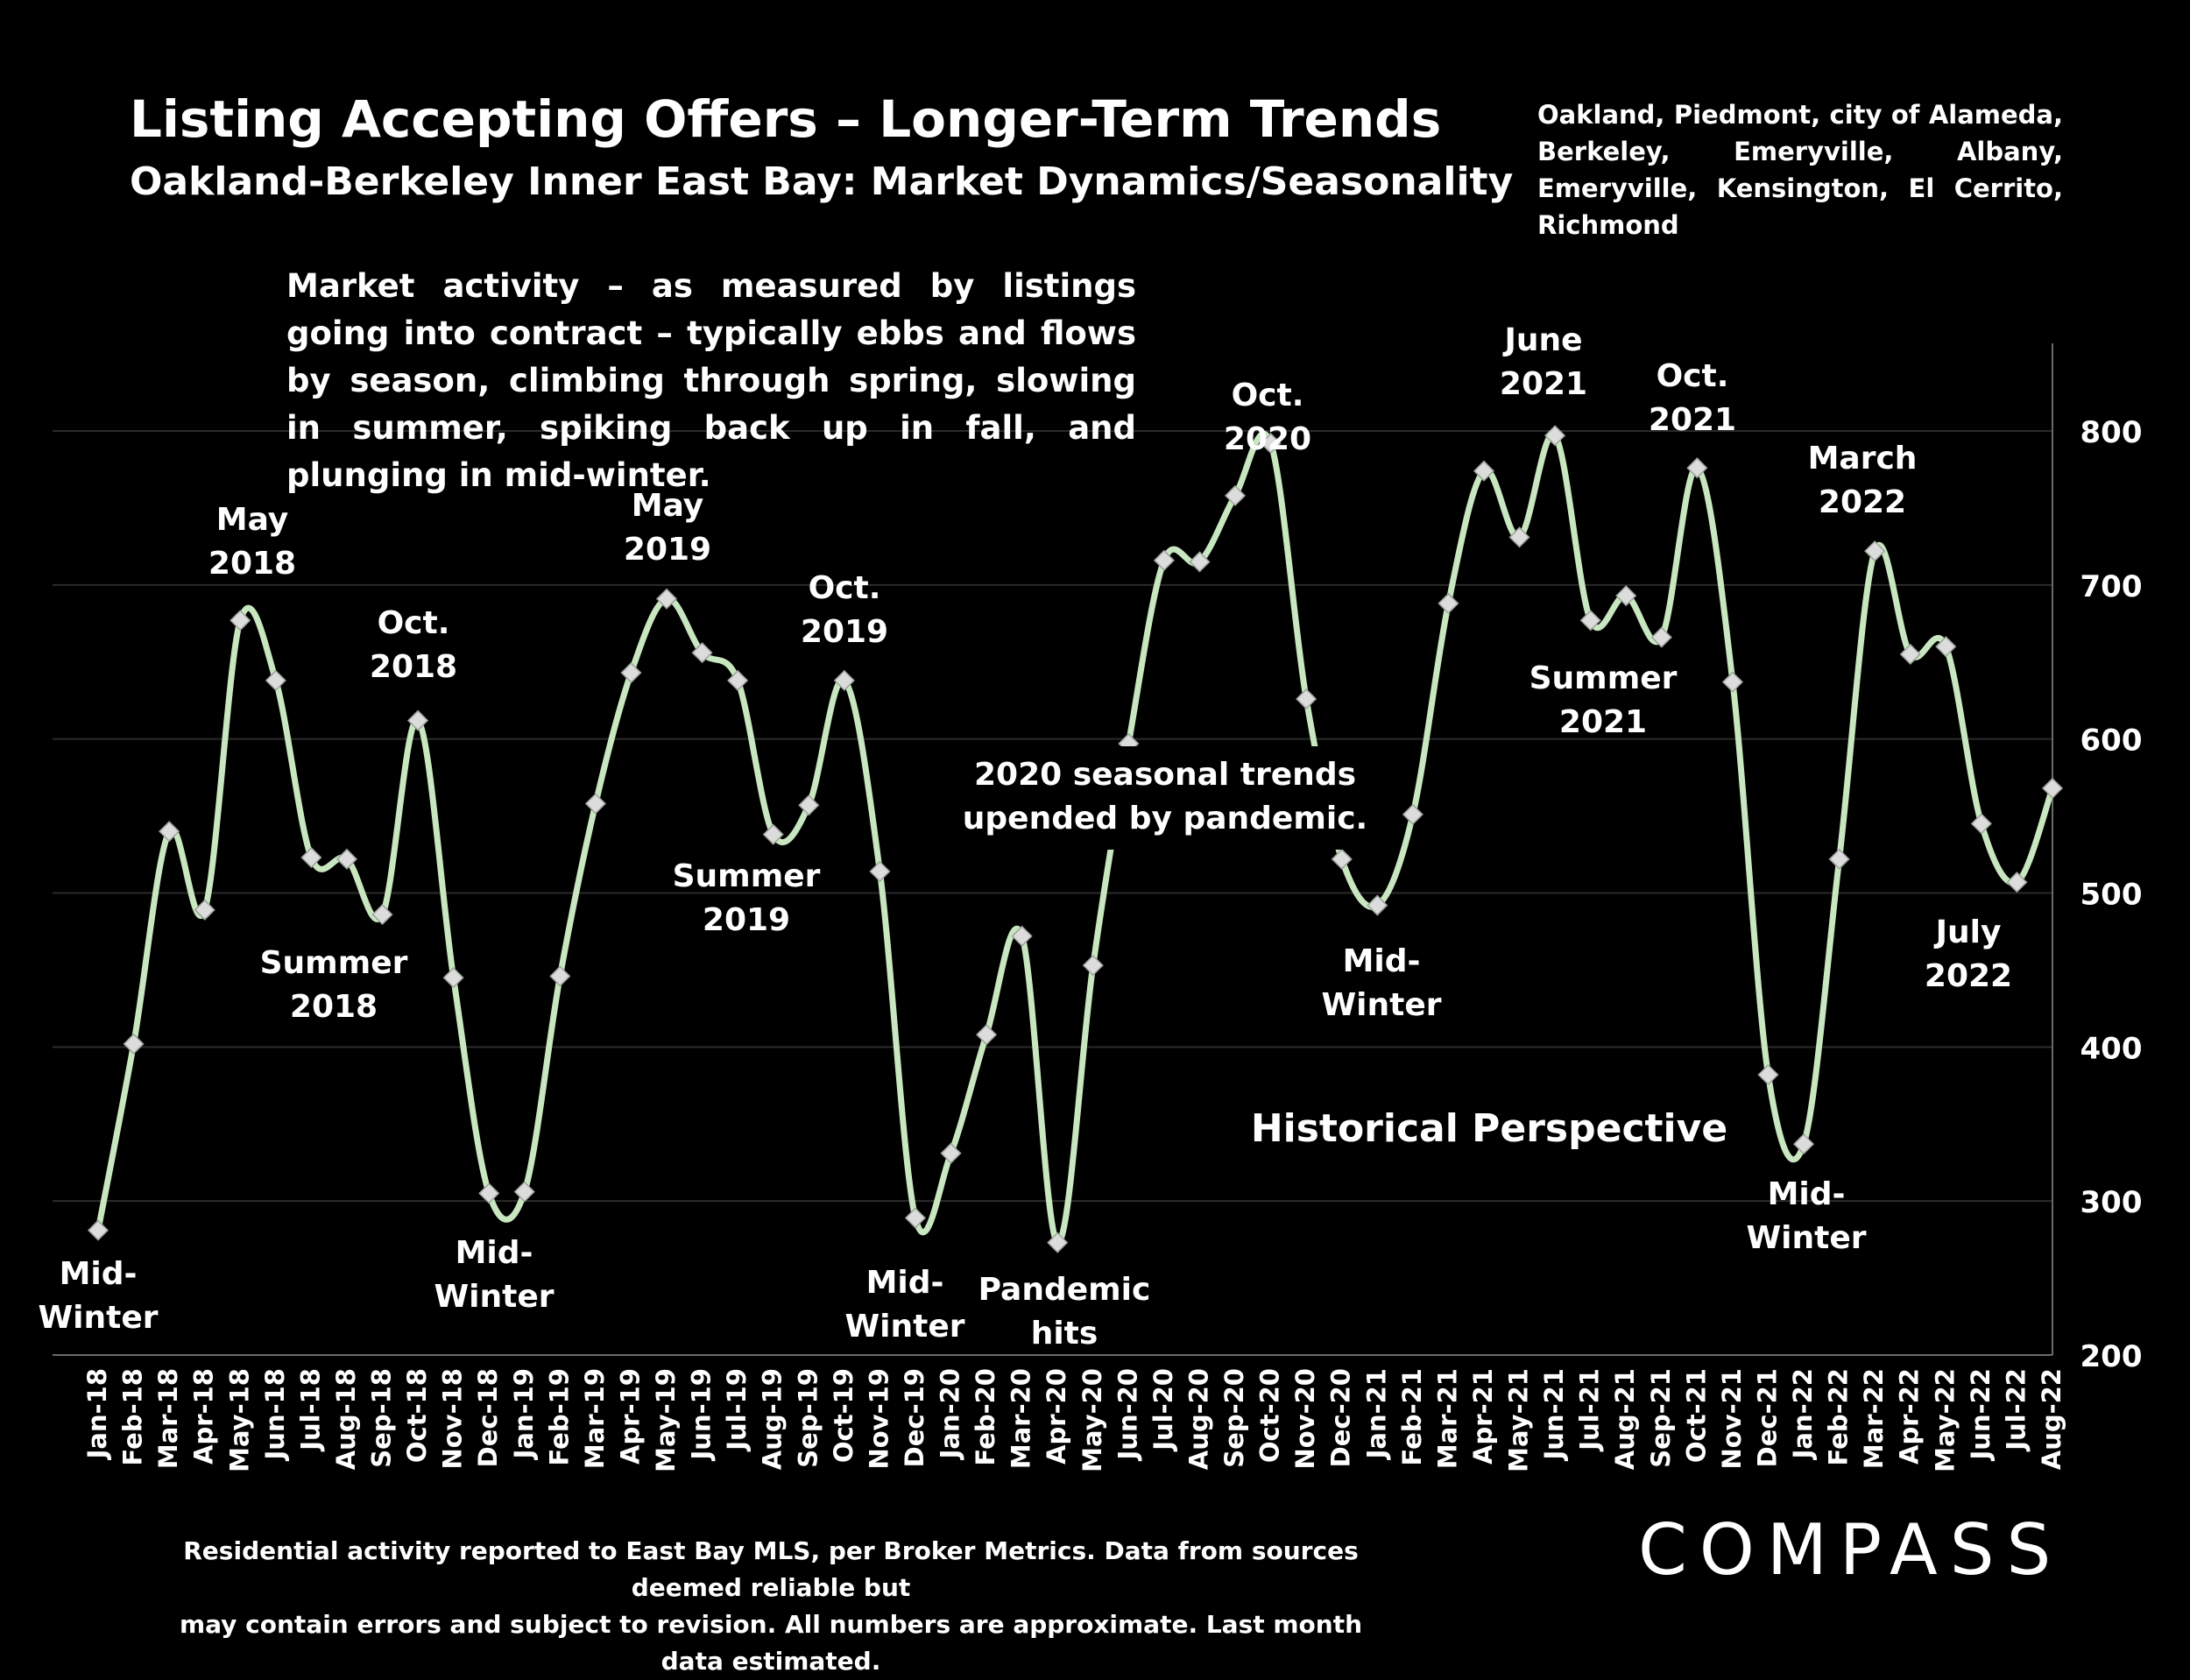 This screenshot has height=1680, width=2190. I want to click on x-tick-label: Mar-18, so click(168, 1418).